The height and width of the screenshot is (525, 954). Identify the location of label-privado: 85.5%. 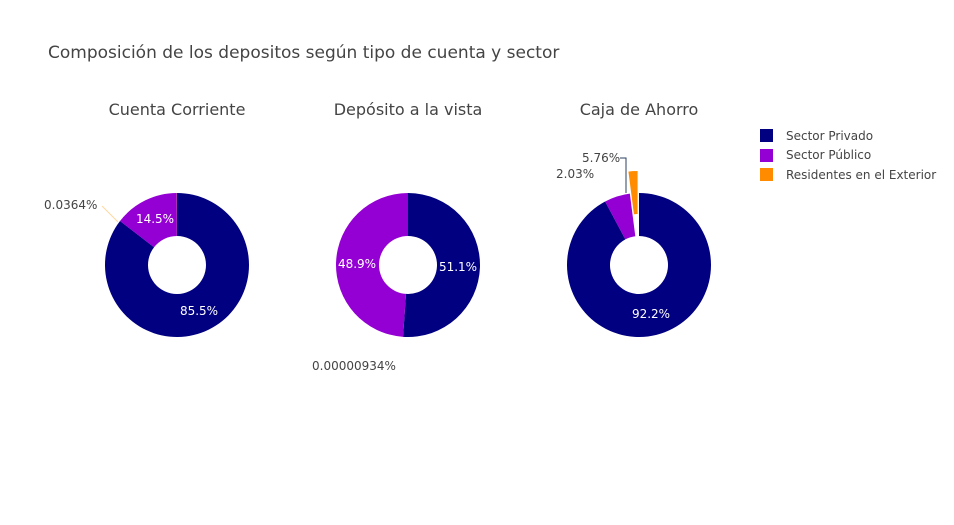
(199, 311).